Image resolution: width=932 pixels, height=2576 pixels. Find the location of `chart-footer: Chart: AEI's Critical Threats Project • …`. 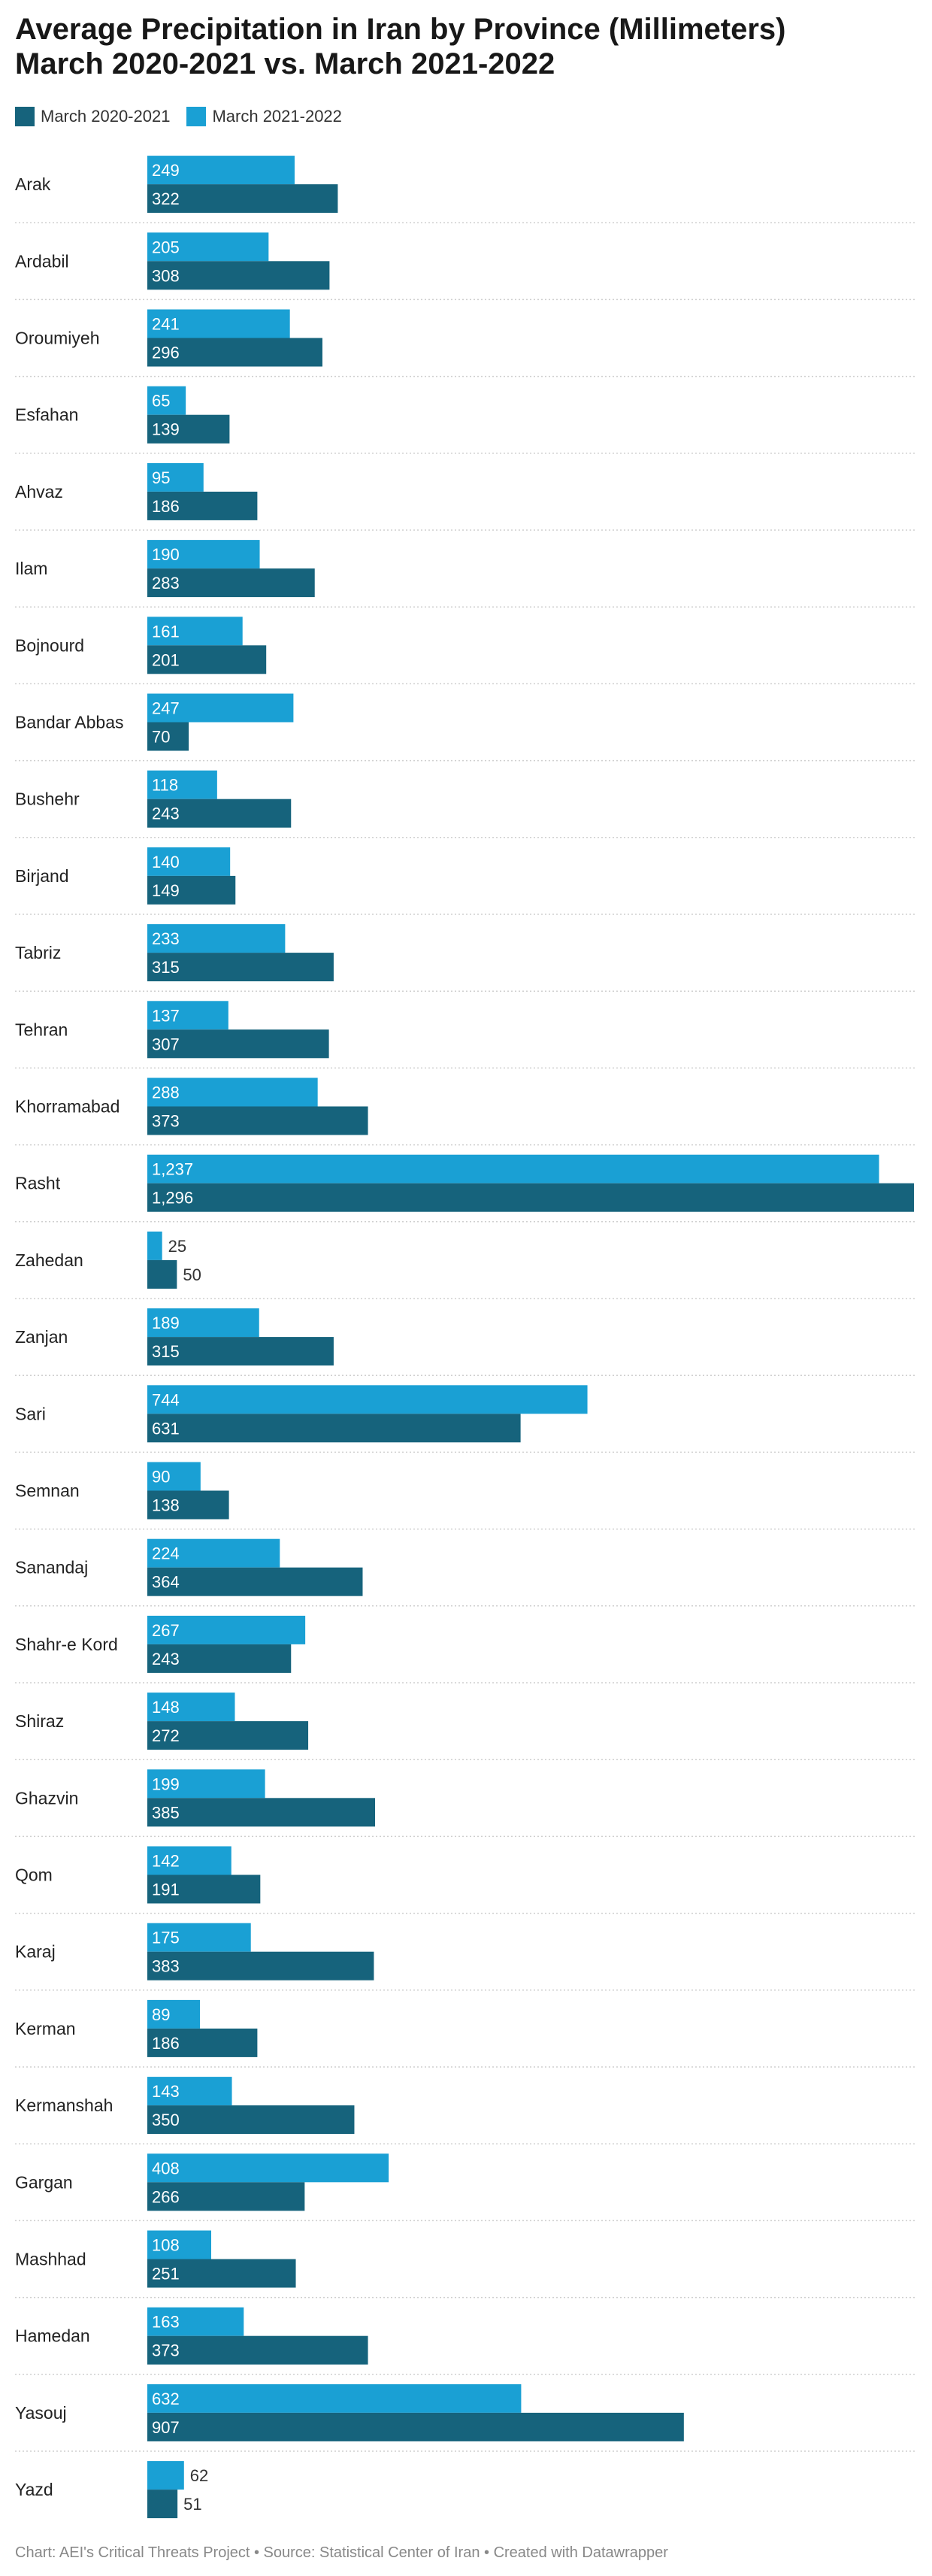

chart-footer: Chart: AEI's Critical Threats Project • … is located at coordinates (341, 2552).